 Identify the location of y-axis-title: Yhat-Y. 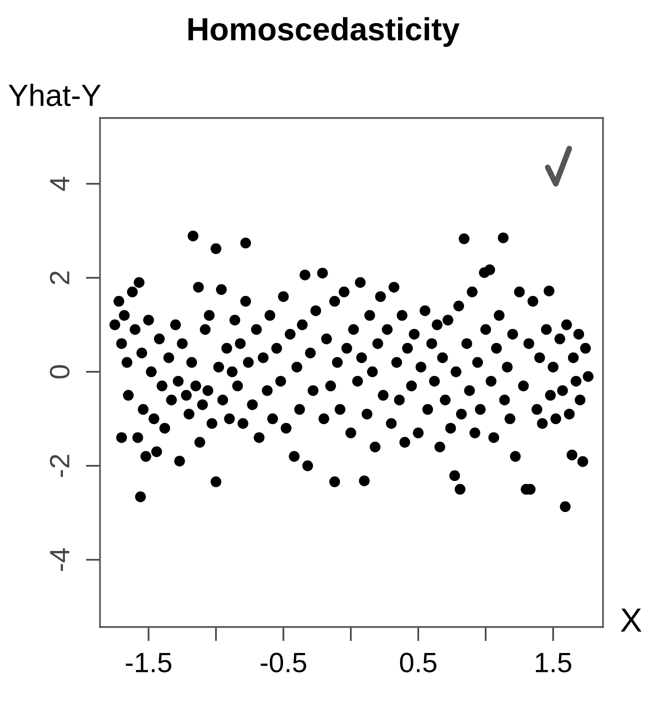
(54, 95).